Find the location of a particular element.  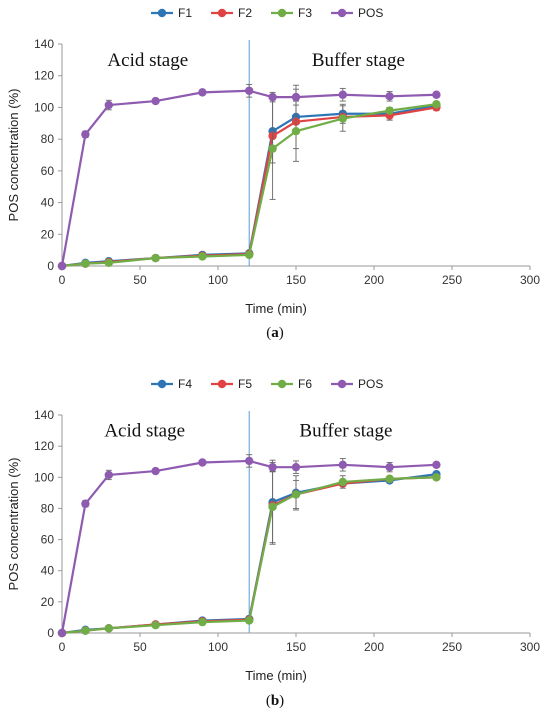

legend-item-f3: F3 is located at coordinates (291, 13).